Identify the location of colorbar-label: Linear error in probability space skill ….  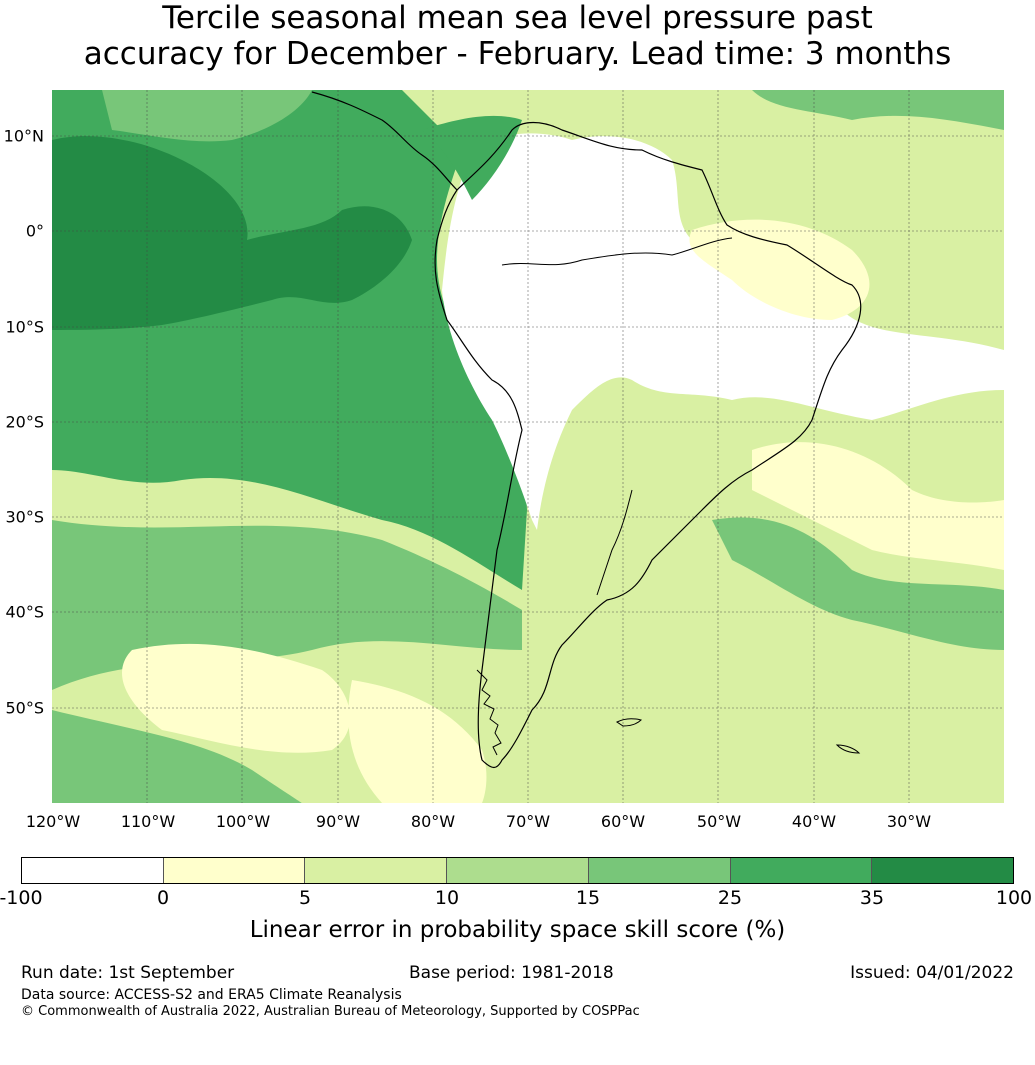
(517, 930).